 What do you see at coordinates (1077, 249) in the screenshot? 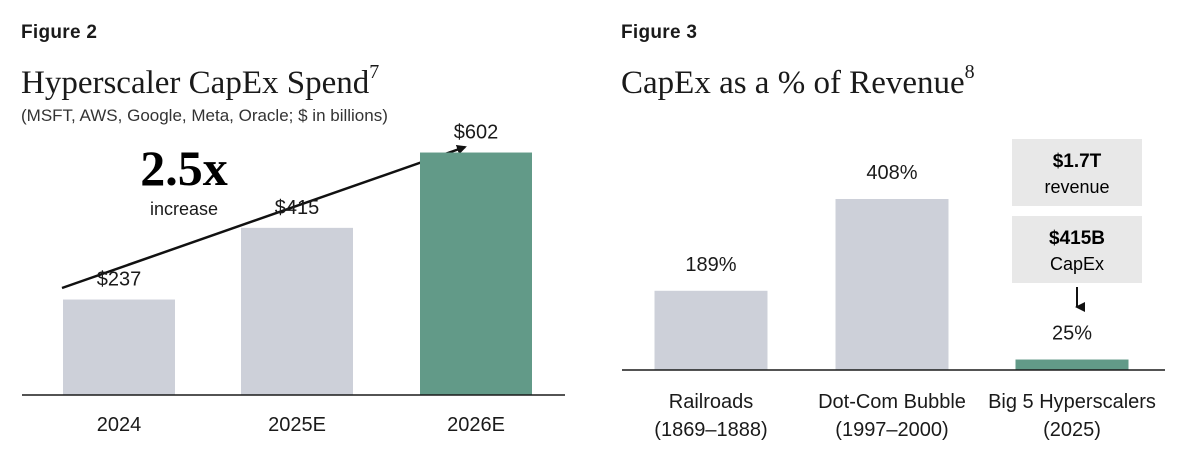
I see `capex-callout-box` at bounding box center [1077, 249].